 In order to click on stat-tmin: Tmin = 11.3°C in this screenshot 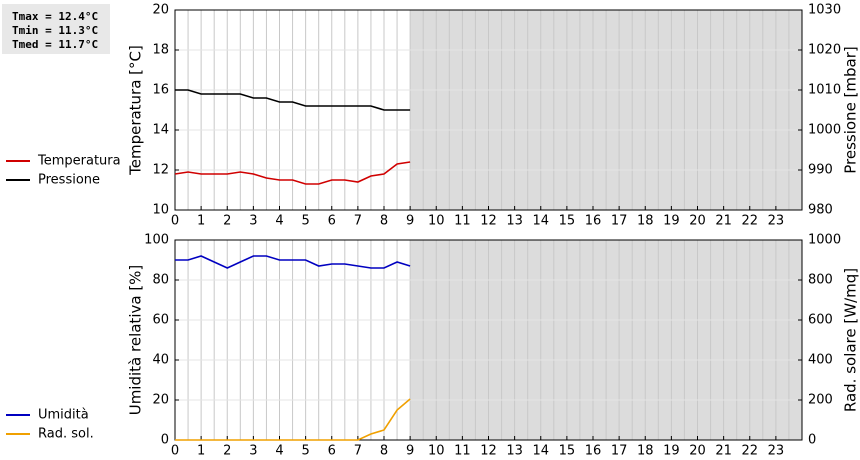, I will do `click(55, 30)`.